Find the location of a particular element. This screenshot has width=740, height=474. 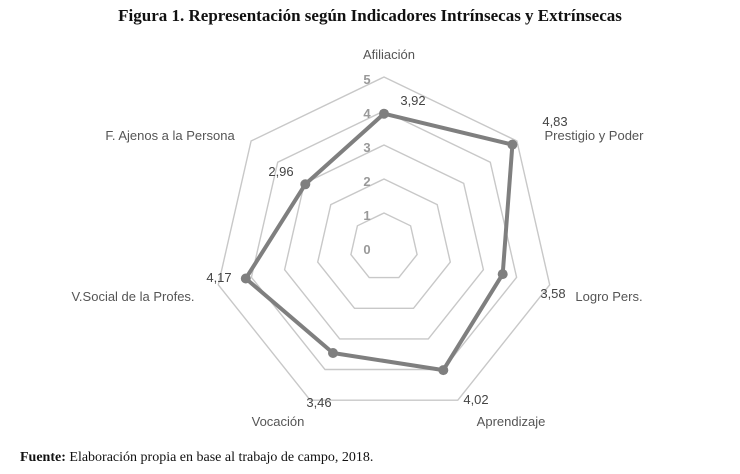

axis-label: Logro Pers. is located at coordinates (608, 296).